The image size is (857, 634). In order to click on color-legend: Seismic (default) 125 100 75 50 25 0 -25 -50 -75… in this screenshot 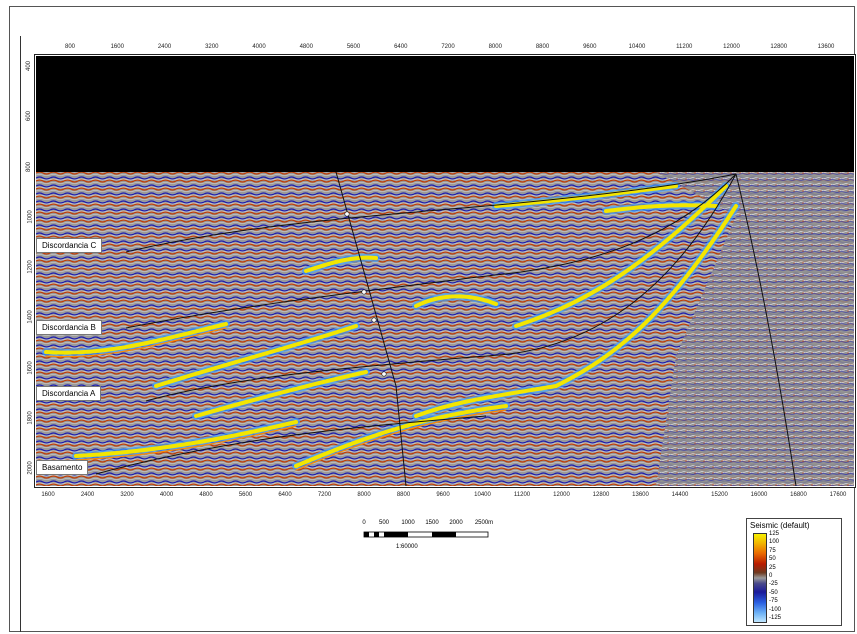, I will do `click(794, 572)`.